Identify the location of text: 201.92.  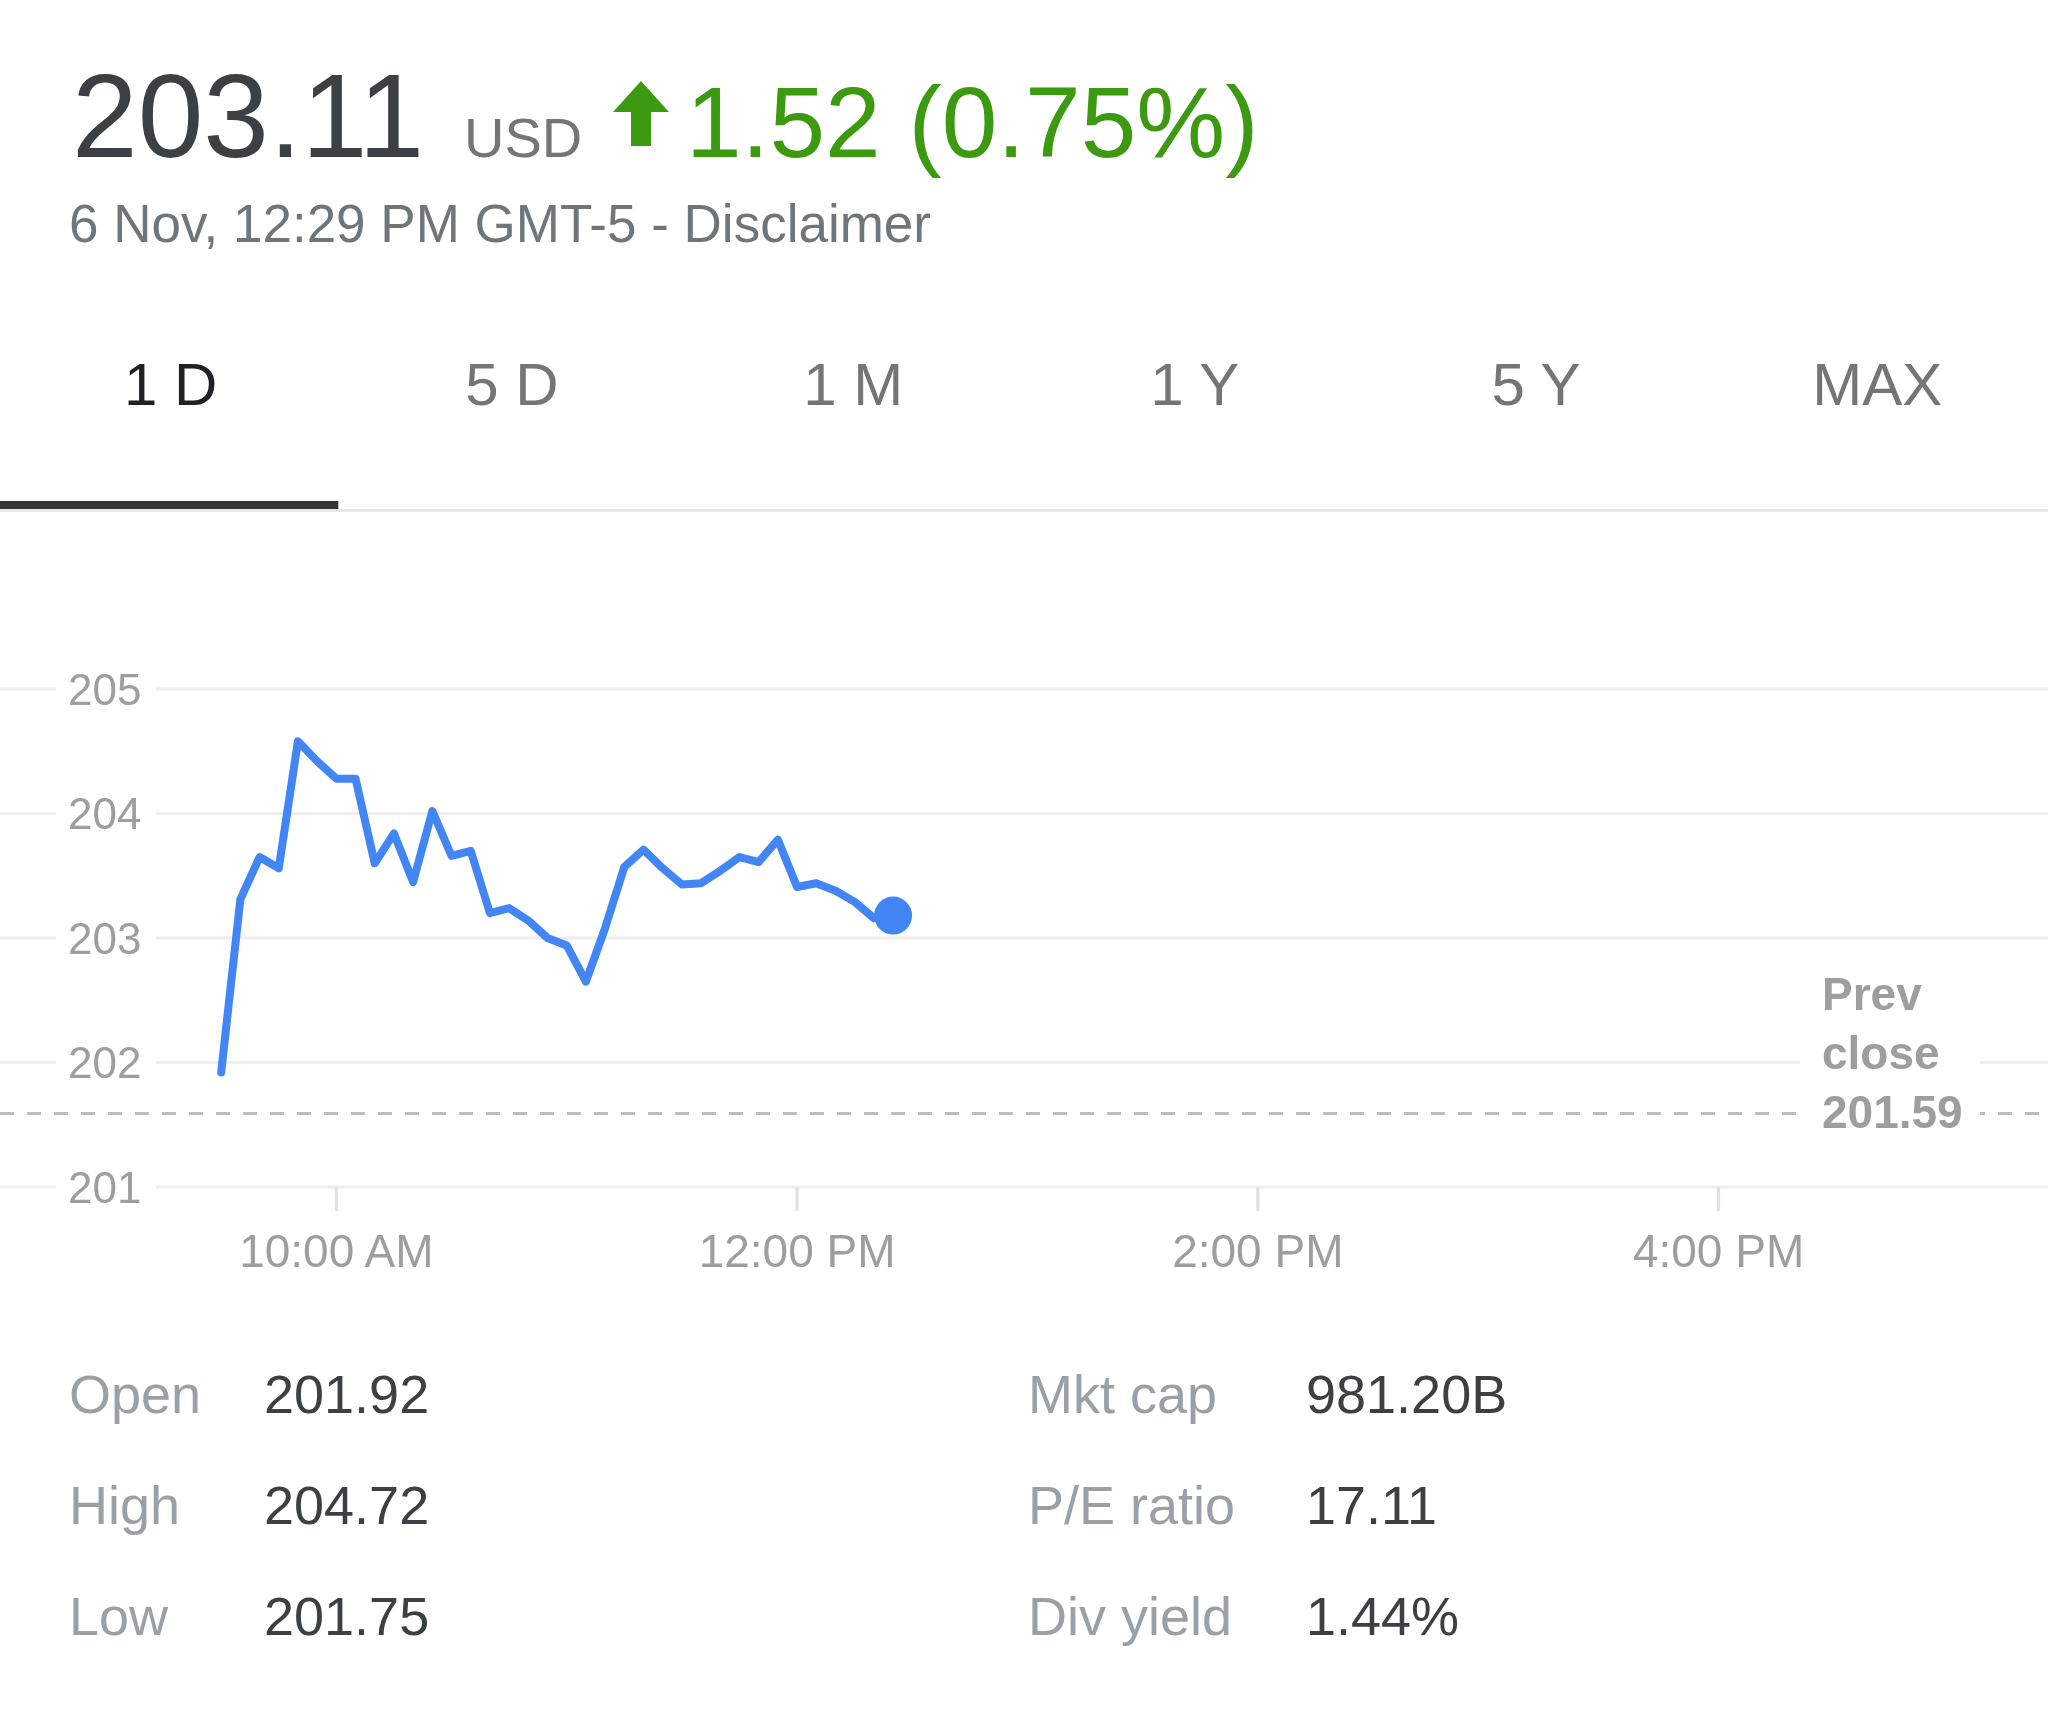
(347, 1394).